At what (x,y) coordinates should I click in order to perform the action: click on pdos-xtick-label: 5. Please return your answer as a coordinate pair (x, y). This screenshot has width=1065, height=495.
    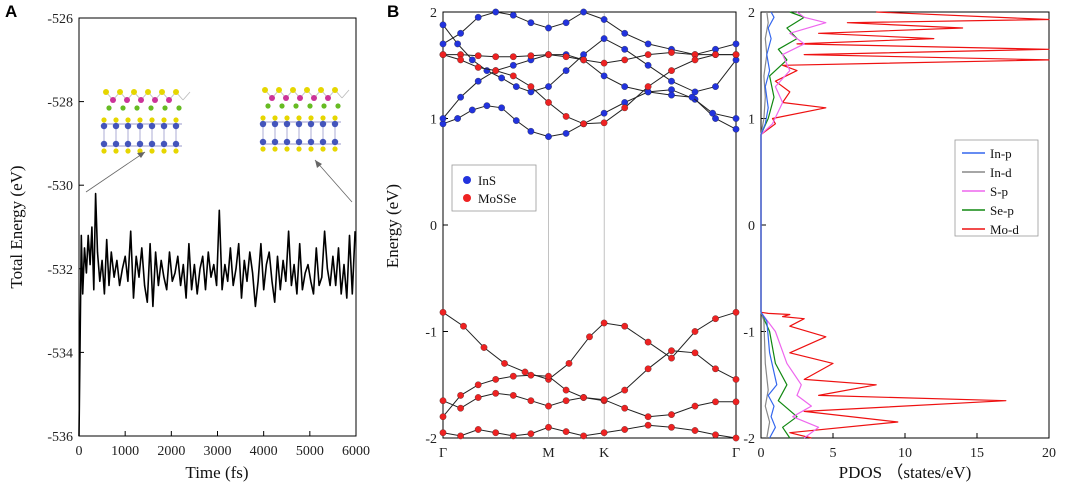
    Looking at the image, I should click on (833, 453).